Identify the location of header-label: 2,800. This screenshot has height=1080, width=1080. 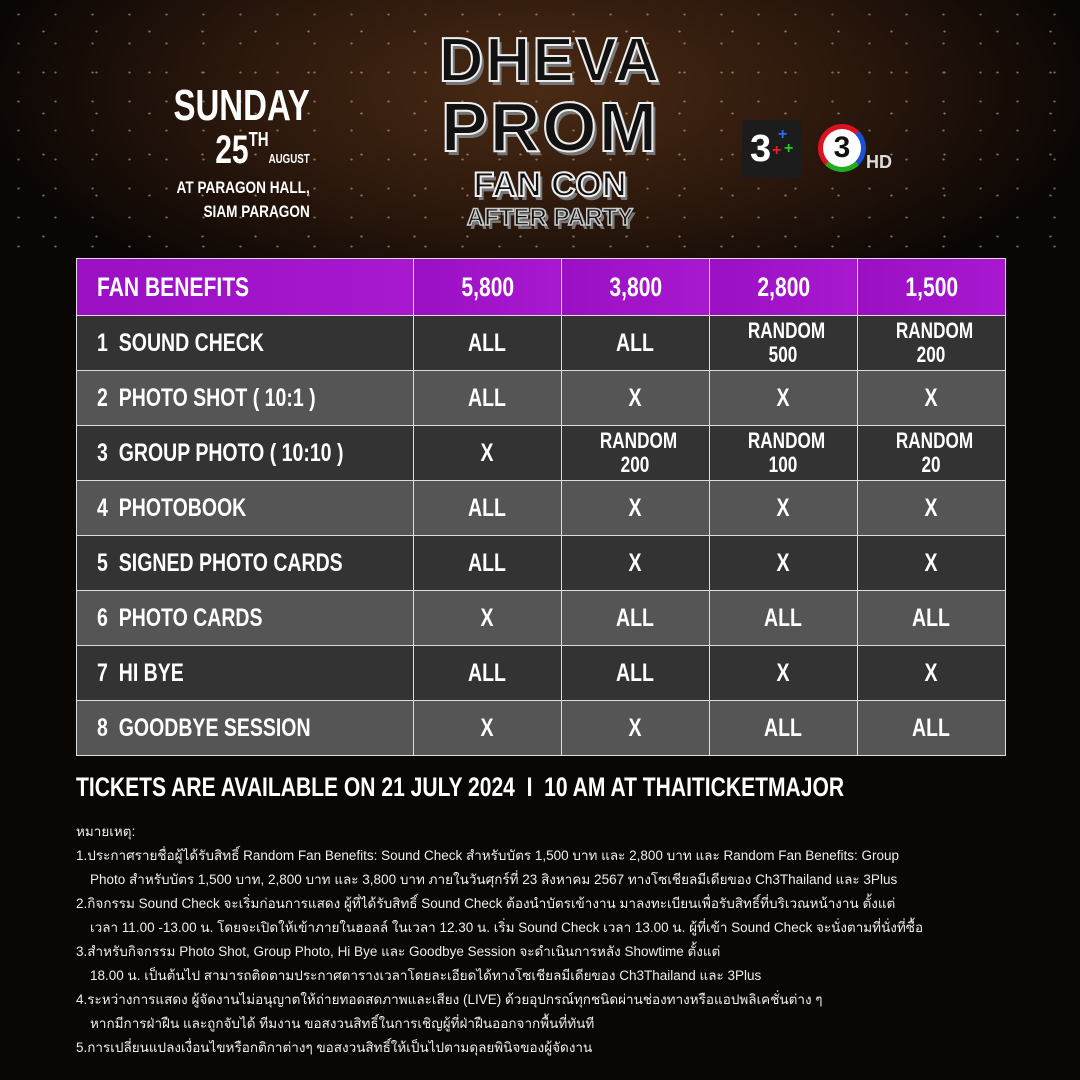
(783, 286).